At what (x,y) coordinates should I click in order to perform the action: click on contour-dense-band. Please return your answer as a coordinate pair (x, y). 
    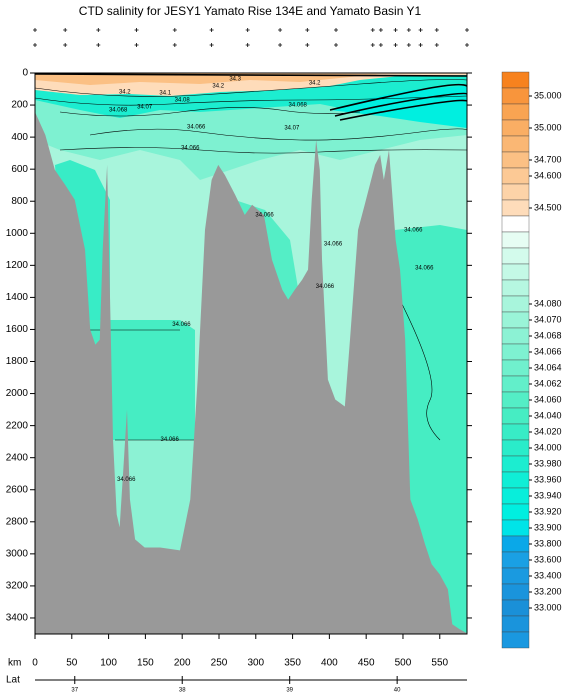
    Looking at the image, I should click on (251, 97).